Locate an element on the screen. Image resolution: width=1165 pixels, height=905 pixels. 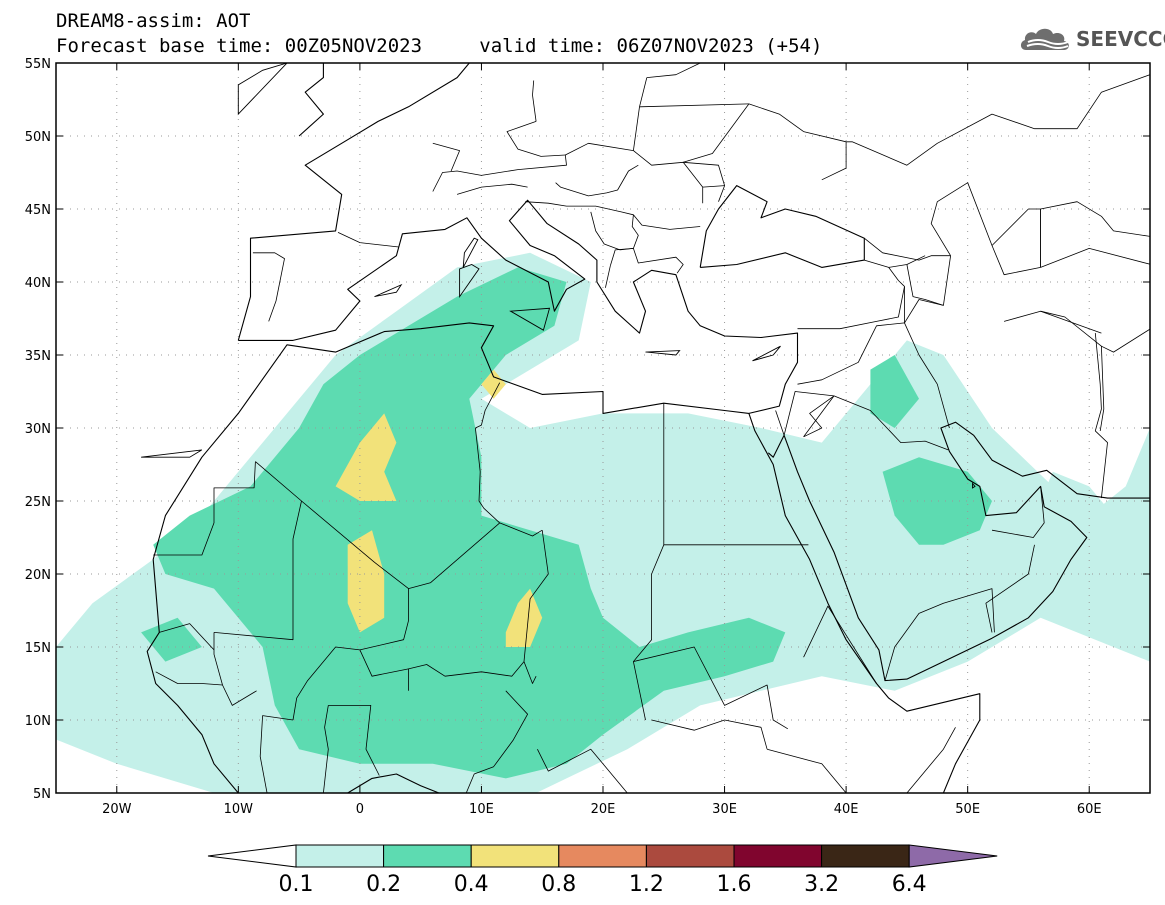
tick-label-lat-30N: 30N is located at coordinates (38, 429).